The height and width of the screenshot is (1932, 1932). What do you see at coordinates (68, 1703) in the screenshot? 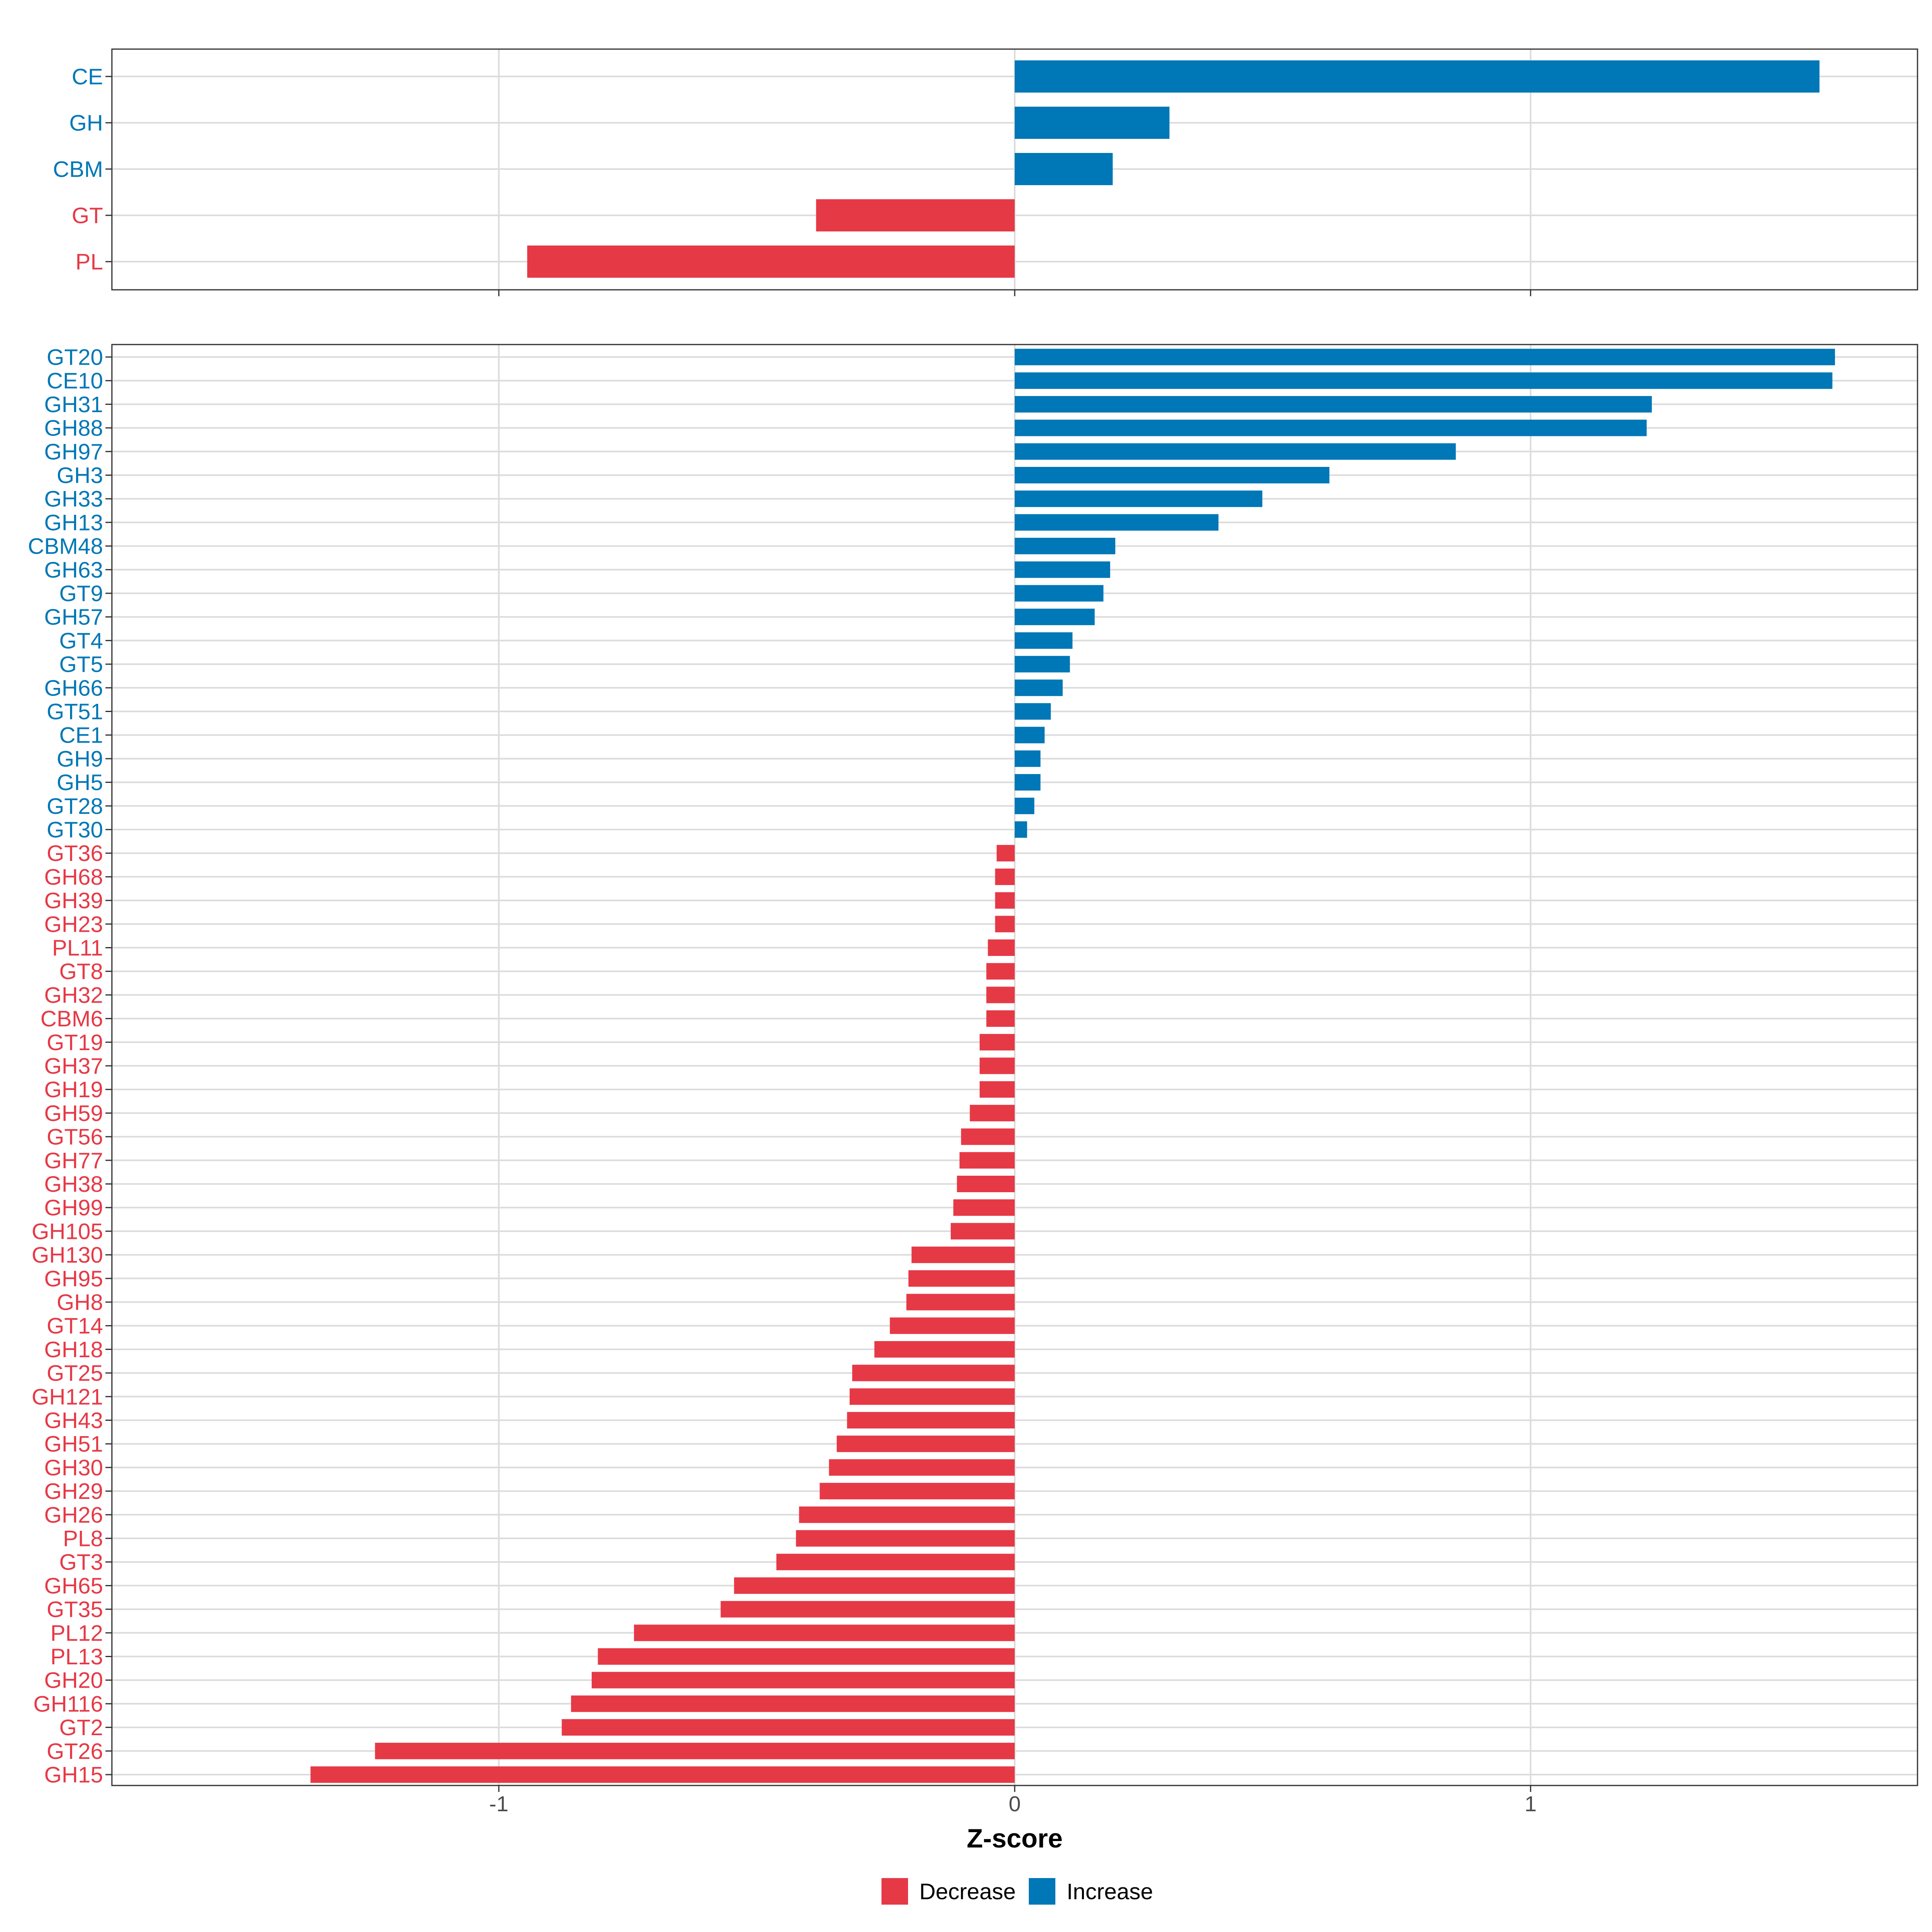
I see `fam-ylabel-gh116: GH116` at bounding box center [68, 1703].